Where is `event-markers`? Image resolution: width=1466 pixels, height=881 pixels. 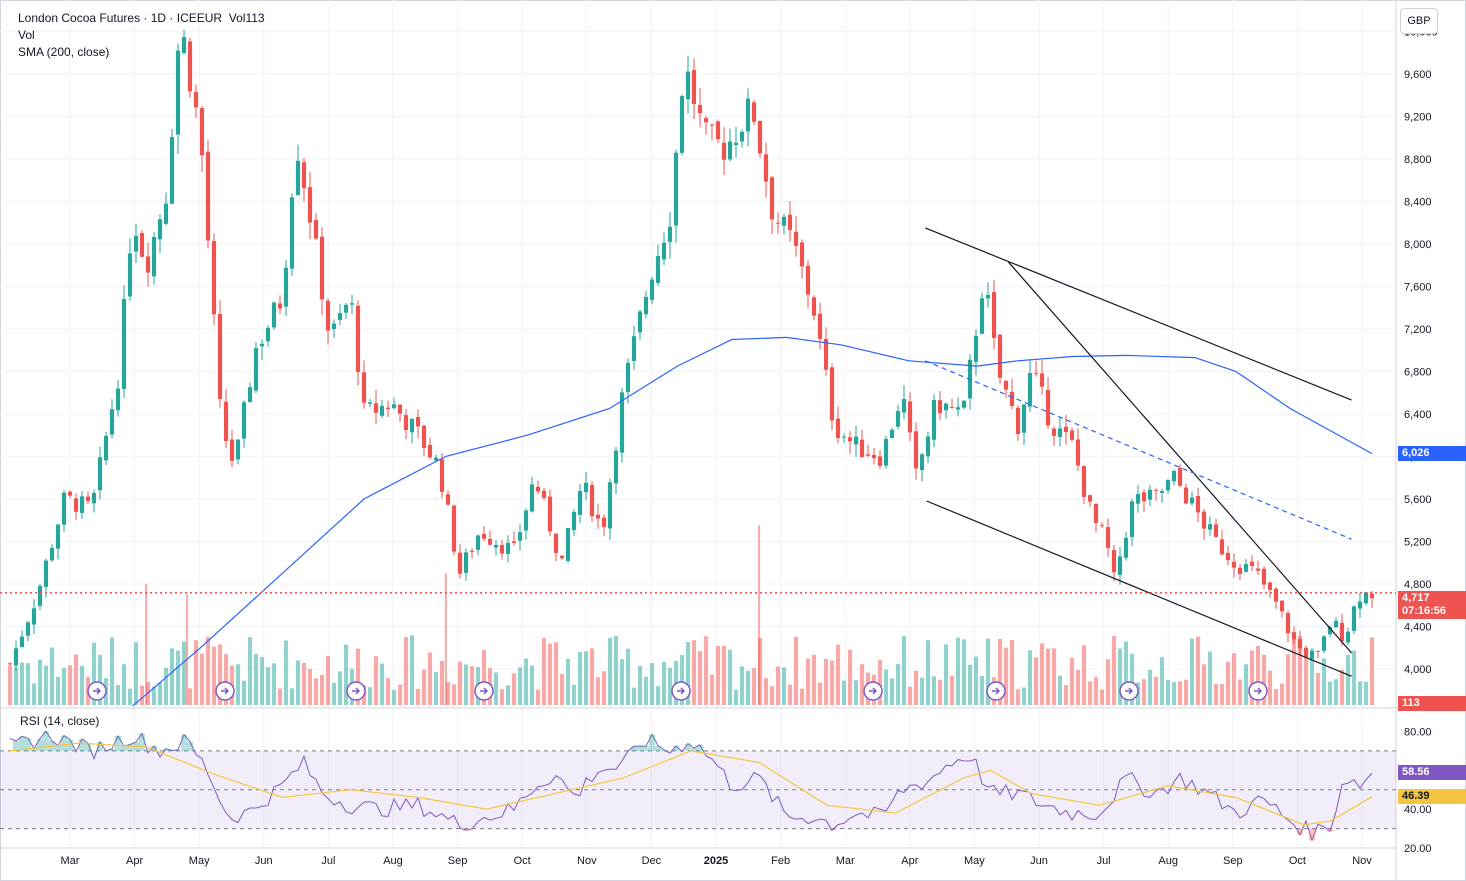 event-markers is located at coordinates (677, 691).